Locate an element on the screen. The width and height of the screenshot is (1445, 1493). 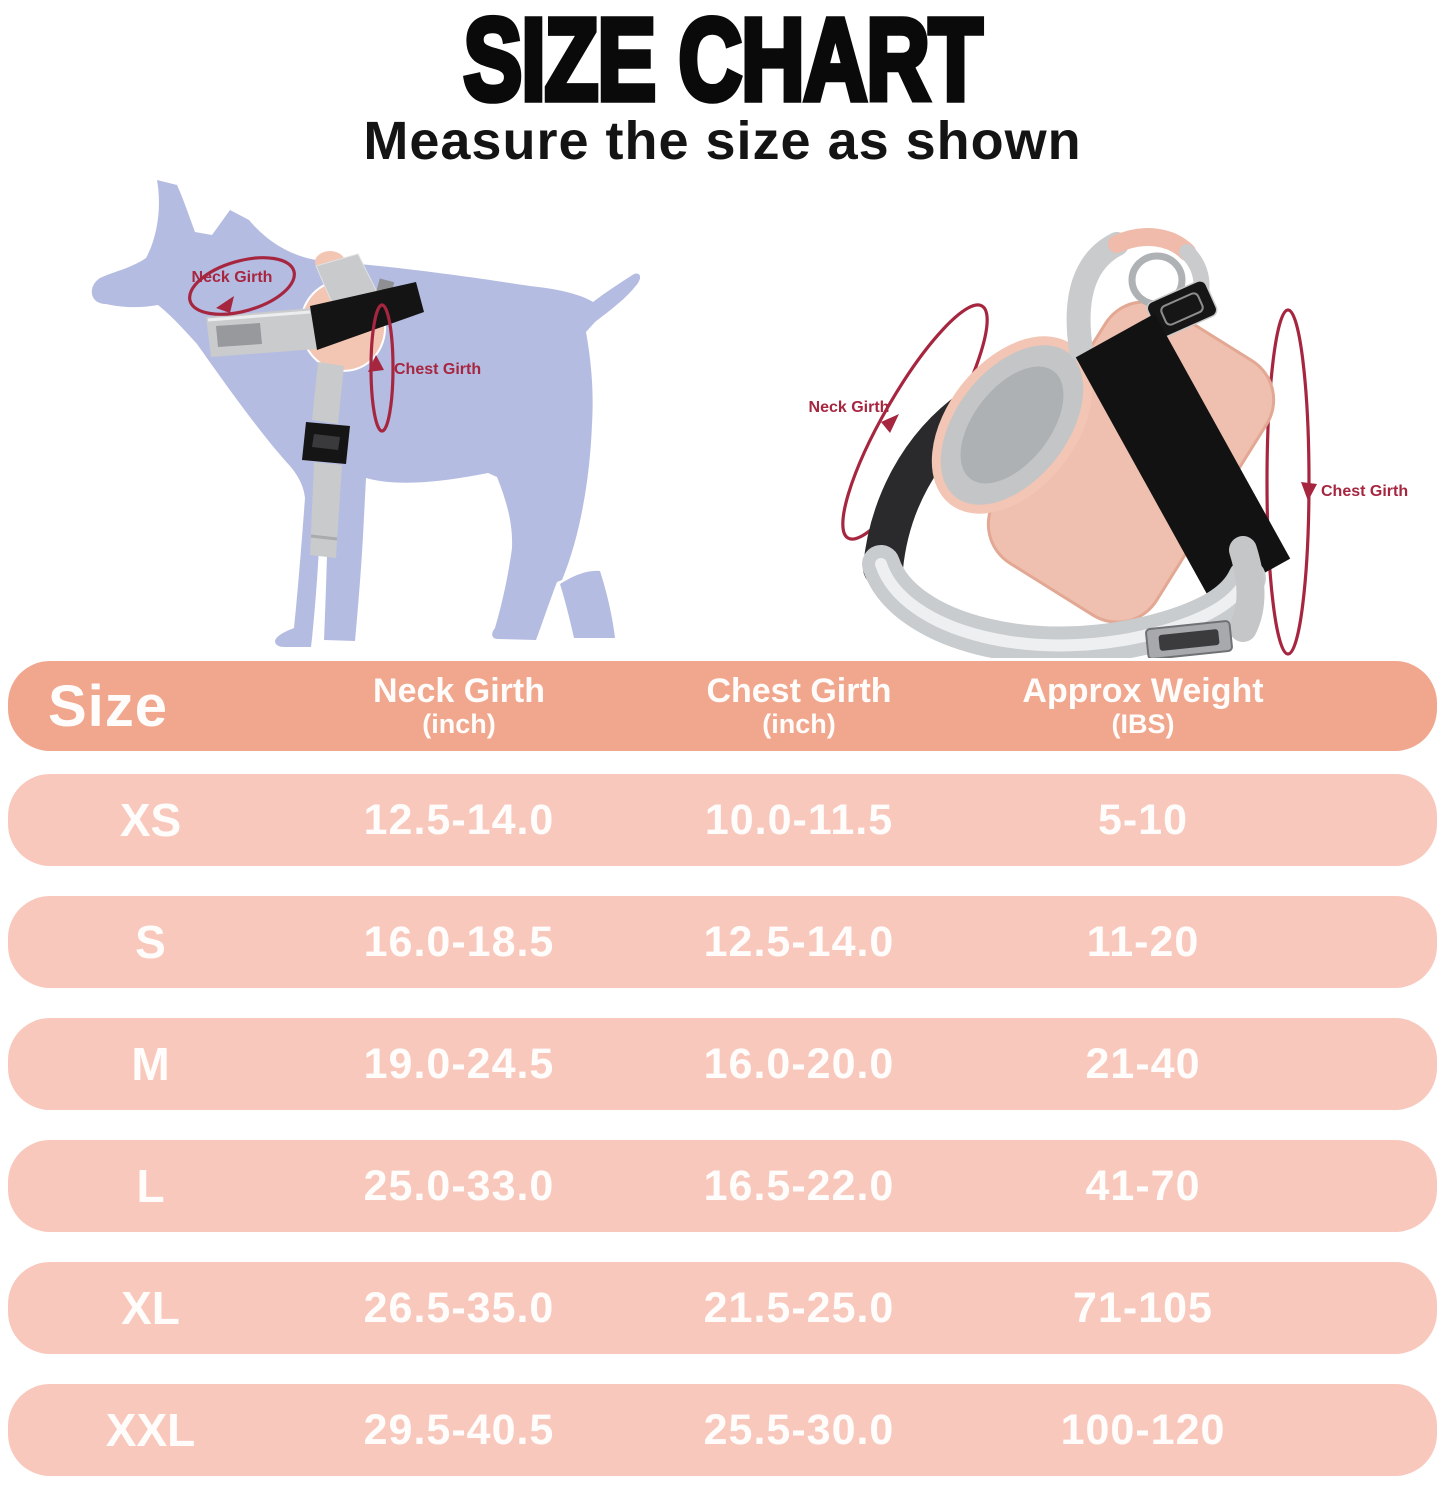
harness-side-strap is located at coordinates (1247, 589).